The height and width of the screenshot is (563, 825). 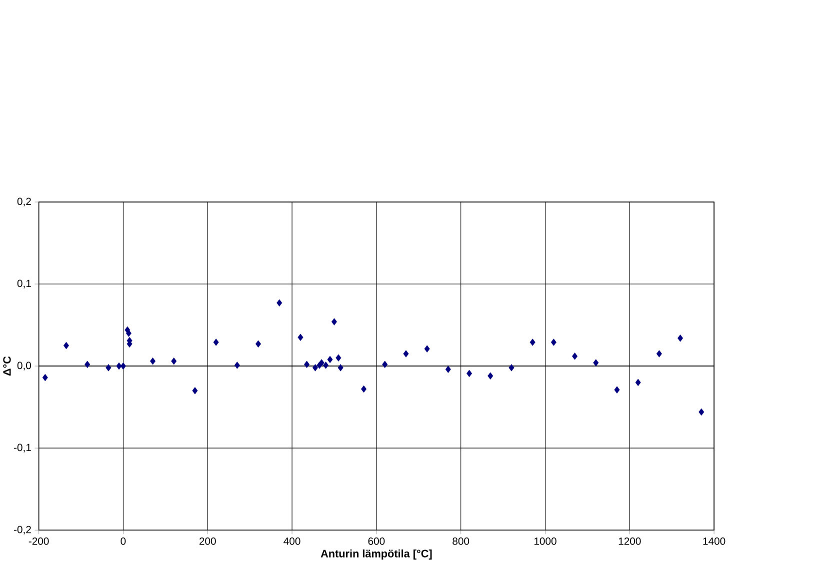 What do you see at coordinates (545, 541) in the screenshot?
I see `x-tick-label: 1000` at bounding box center [545, 541].